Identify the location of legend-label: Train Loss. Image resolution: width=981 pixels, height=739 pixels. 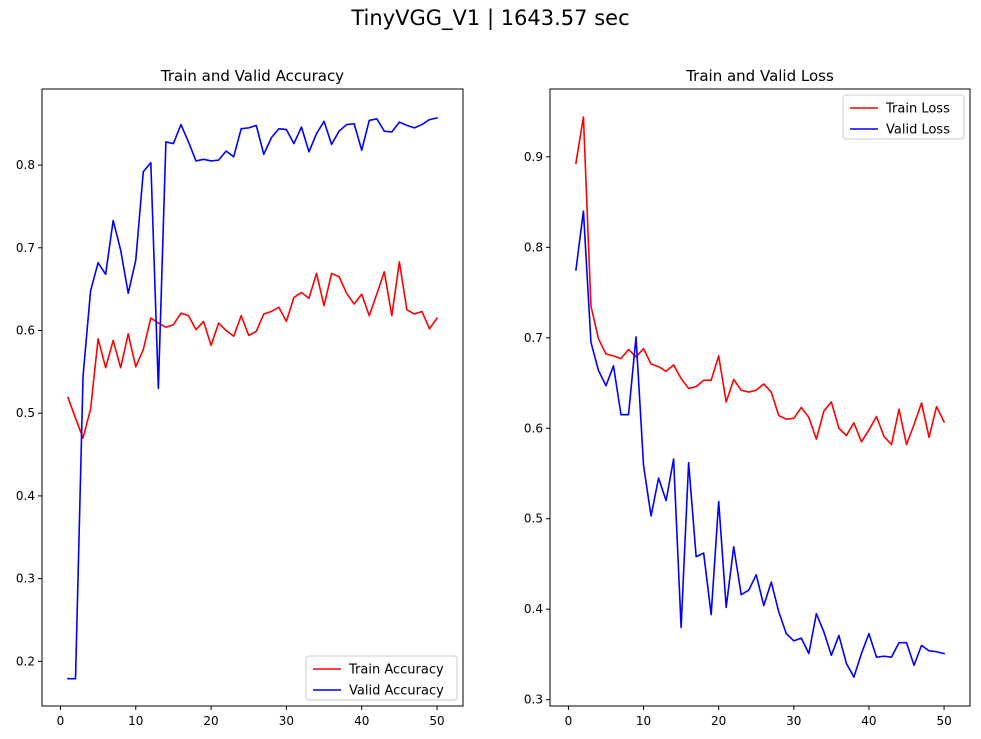
(917, 109).